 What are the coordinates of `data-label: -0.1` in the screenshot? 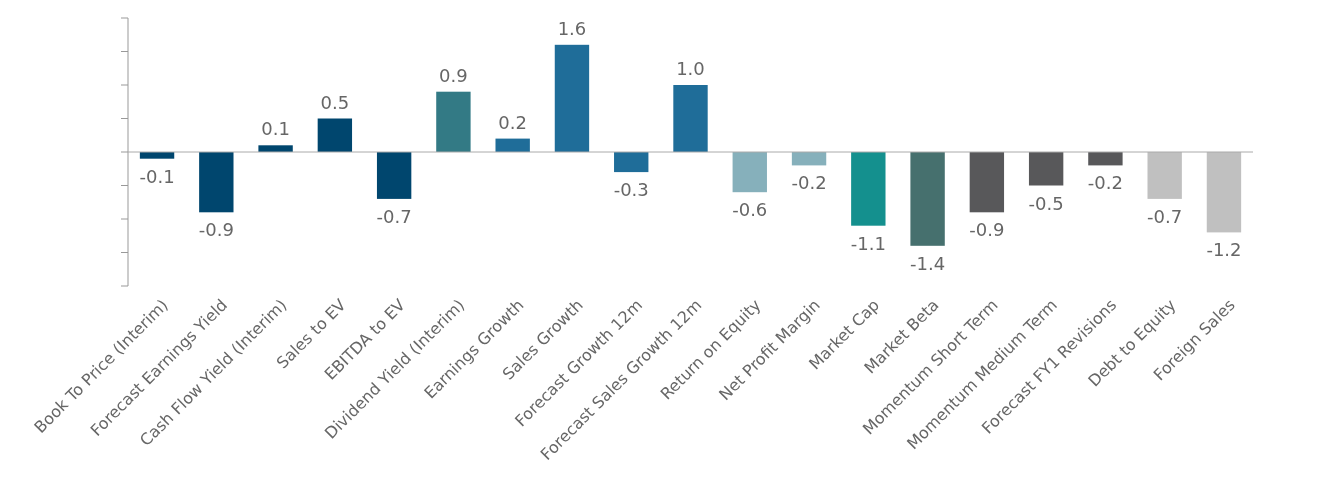 It's located at (157, 176).